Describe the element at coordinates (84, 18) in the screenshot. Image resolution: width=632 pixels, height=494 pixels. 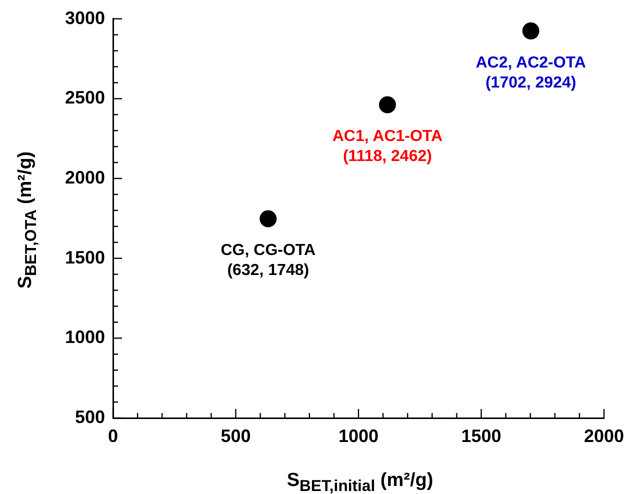
I see `y-tick-label: 3000` at that location.